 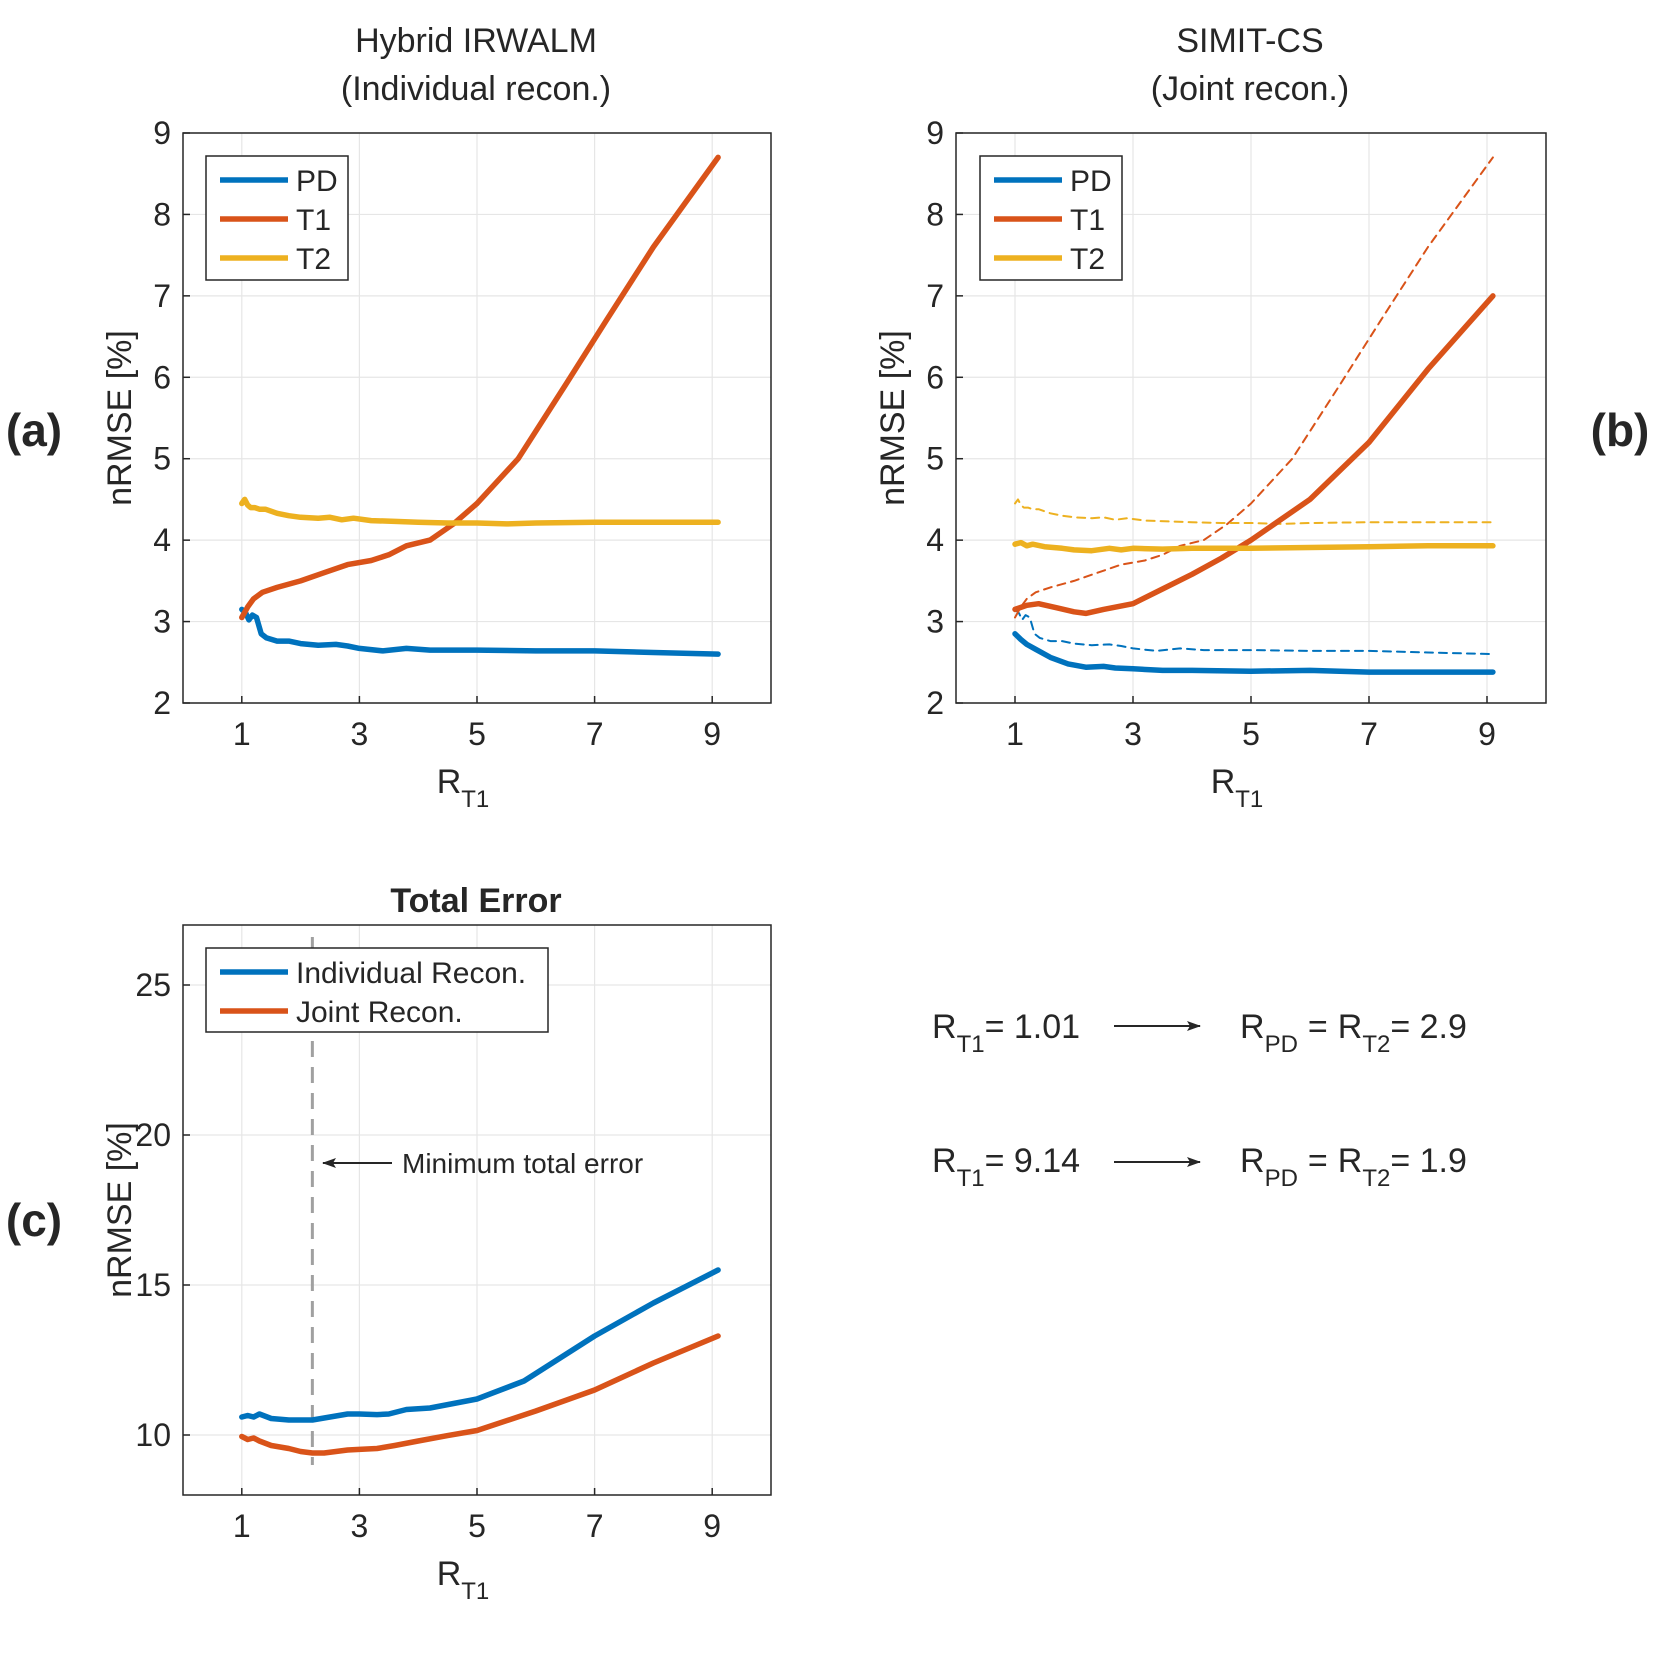 I want to click on panel-c-title: Total Error, so click(x=475, y=901).